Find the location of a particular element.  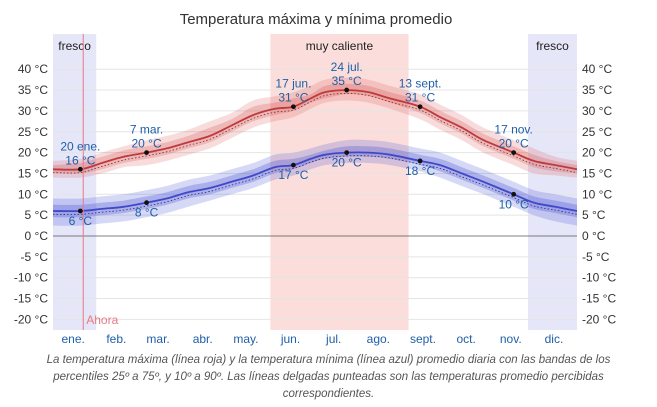

y-tick-label-left: -15 °C is located at coordinates (31, 299).